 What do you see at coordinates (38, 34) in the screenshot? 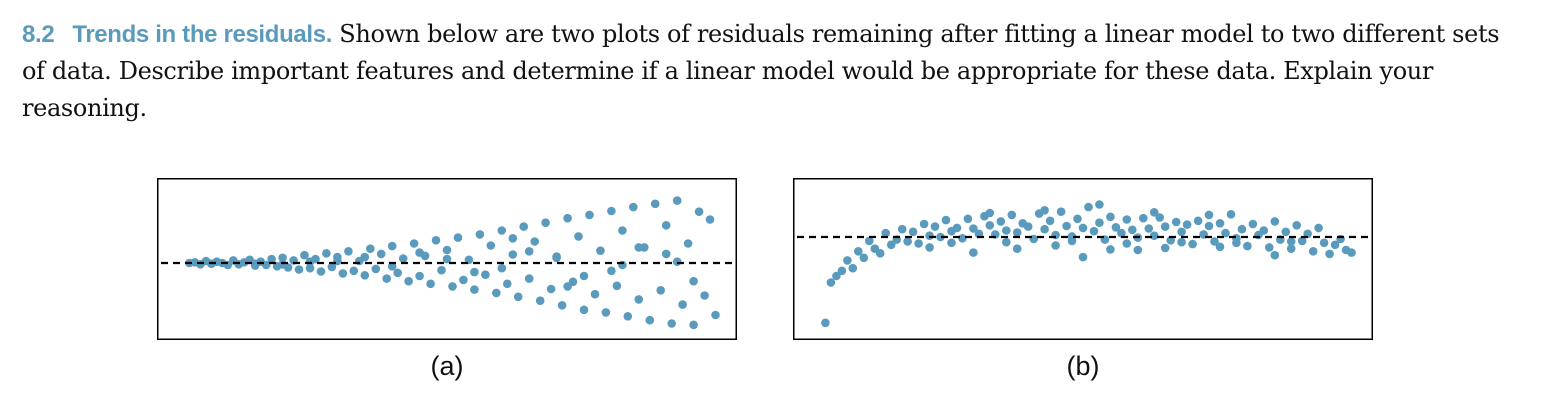
I see `problem-number: 8.2` at bounding box center [38, 34].